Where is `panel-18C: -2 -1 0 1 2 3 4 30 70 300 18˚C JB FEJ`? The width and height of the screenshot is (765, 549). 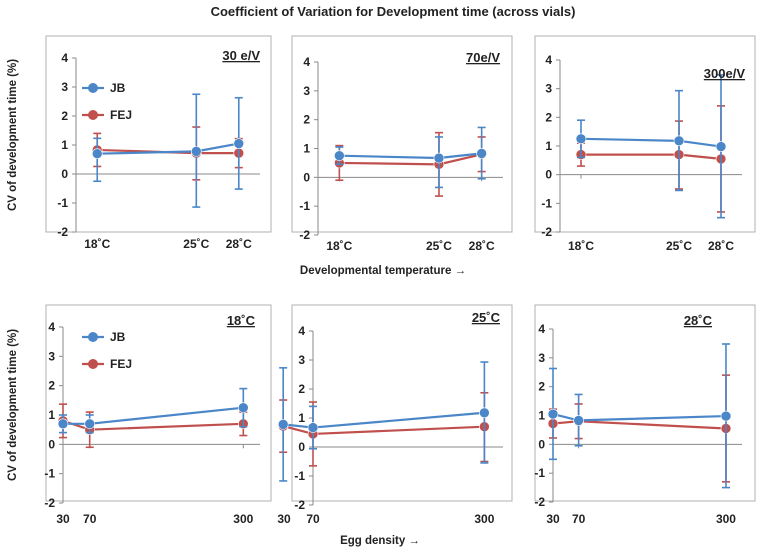
panel-18C: -2 -1 0 1 2 3 4 30 70 300 18˚C JB FEJ is located at coordinates (158, 415).